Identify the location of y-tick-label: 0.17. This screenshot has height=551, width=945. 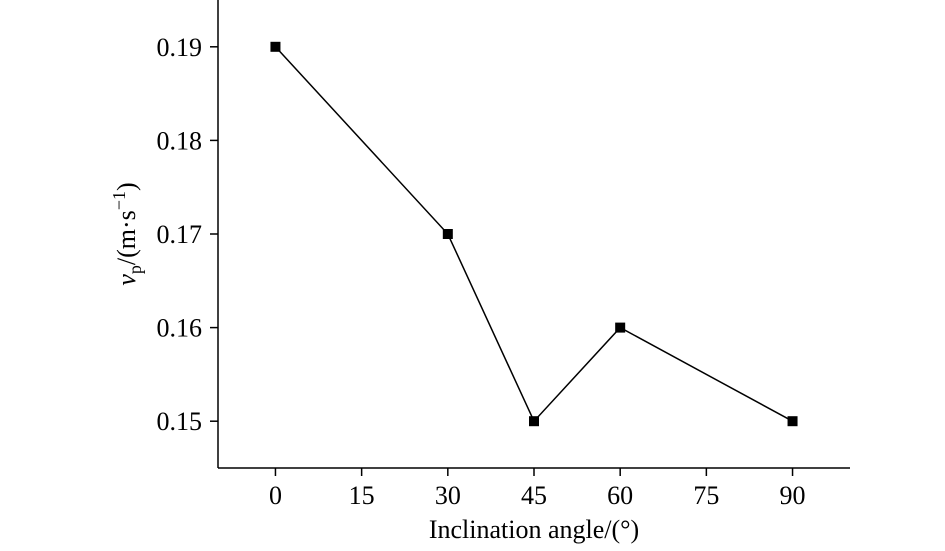
(180, 234).